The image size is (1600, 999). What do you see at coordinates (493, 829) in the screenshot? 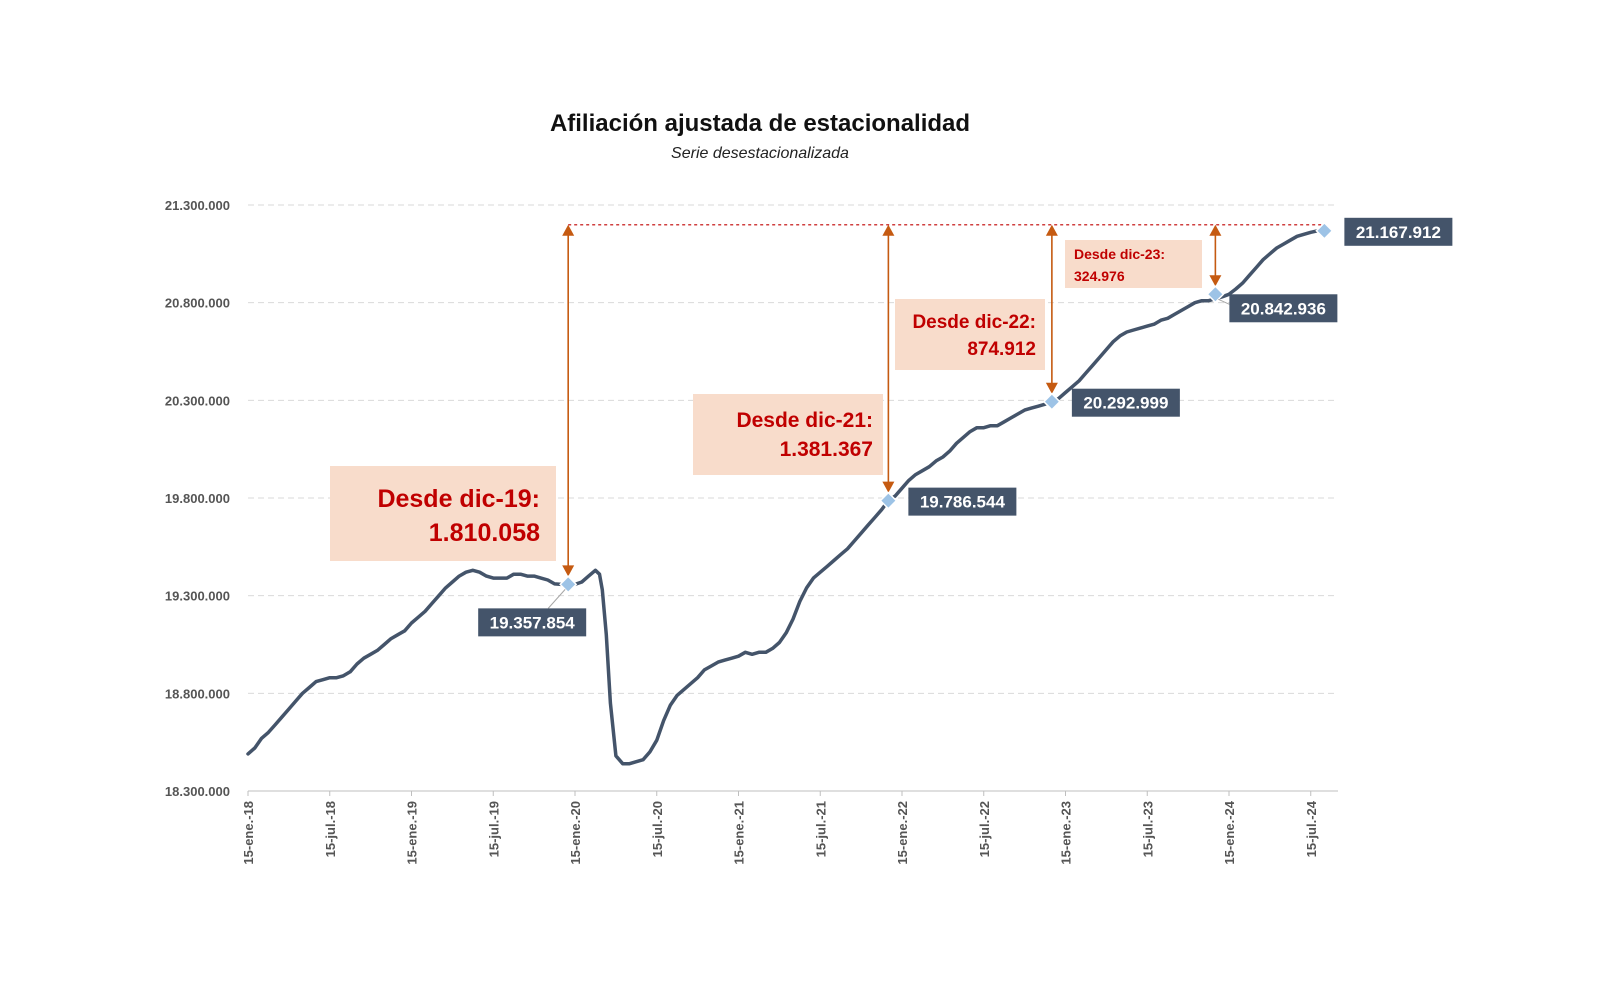
I see `x-tick-label: 15-jul.-19` at bounding box center [493, 829].